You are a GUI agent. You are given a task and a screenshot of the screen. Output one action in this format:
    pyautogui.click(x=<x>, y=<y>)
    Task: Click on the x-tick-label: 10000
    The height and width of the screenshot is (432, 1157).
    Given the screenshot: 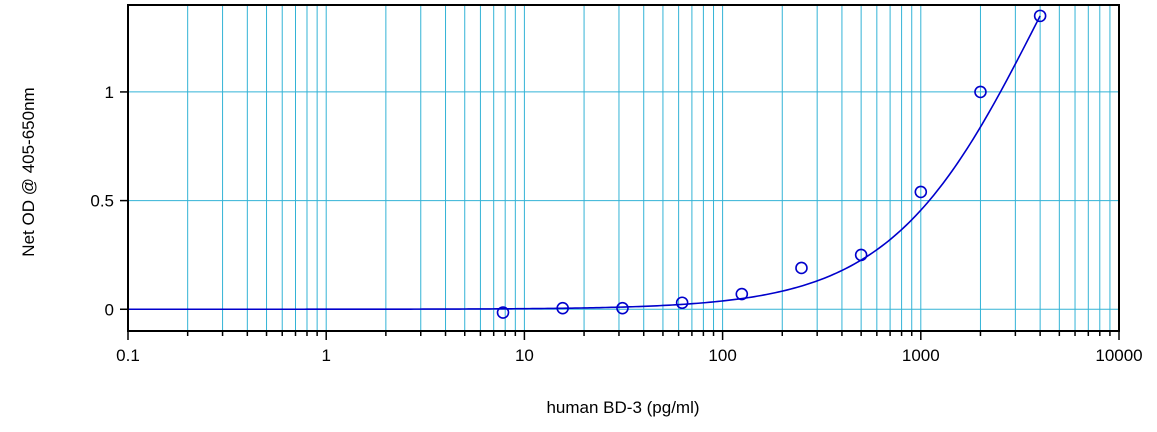 What is the action you would take?
    pyautogui.click(x=1118, y=355)
    